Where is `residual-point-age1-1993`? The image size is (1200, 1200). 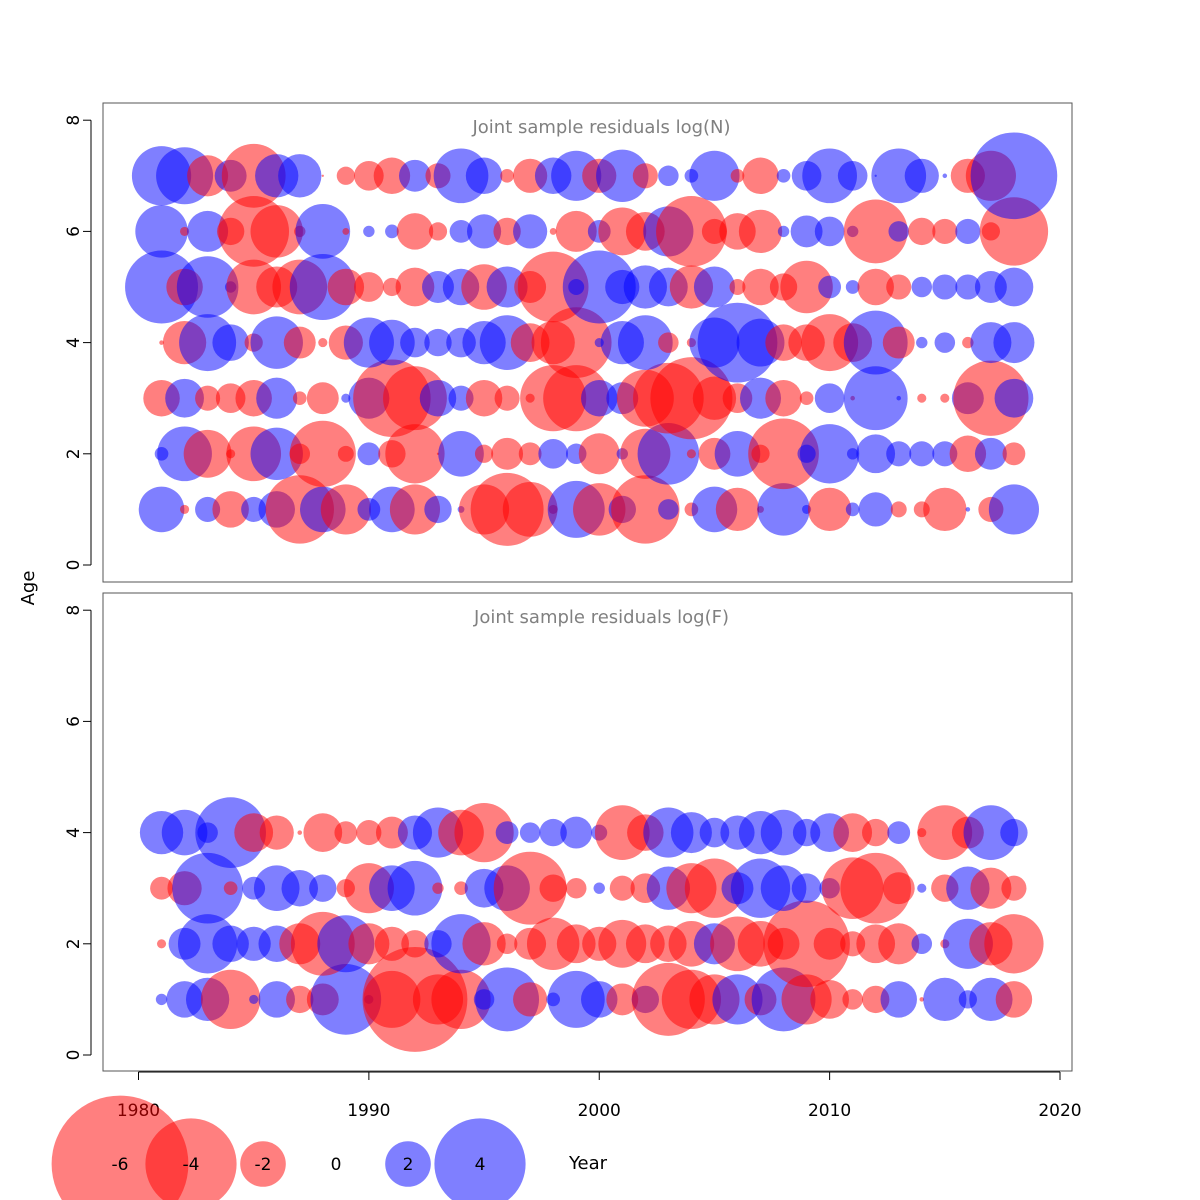 residual-point-age1-1993 is located at coordinates (438, 509).